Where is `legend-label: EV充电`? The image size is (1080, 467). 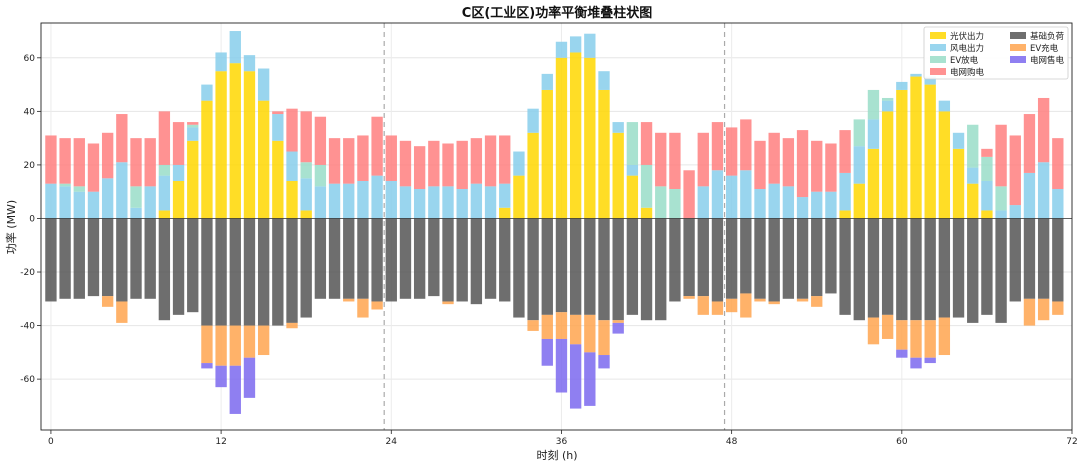
legend-label: EV充电 is located at coordinates (1044, 48).